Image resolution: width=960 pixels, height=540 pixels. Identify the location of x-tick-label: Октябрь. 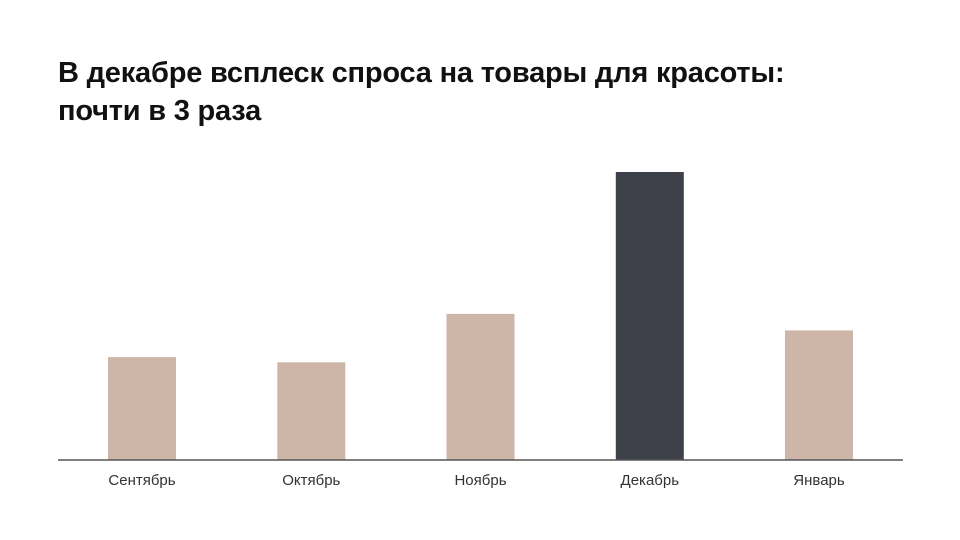
(311, 480).